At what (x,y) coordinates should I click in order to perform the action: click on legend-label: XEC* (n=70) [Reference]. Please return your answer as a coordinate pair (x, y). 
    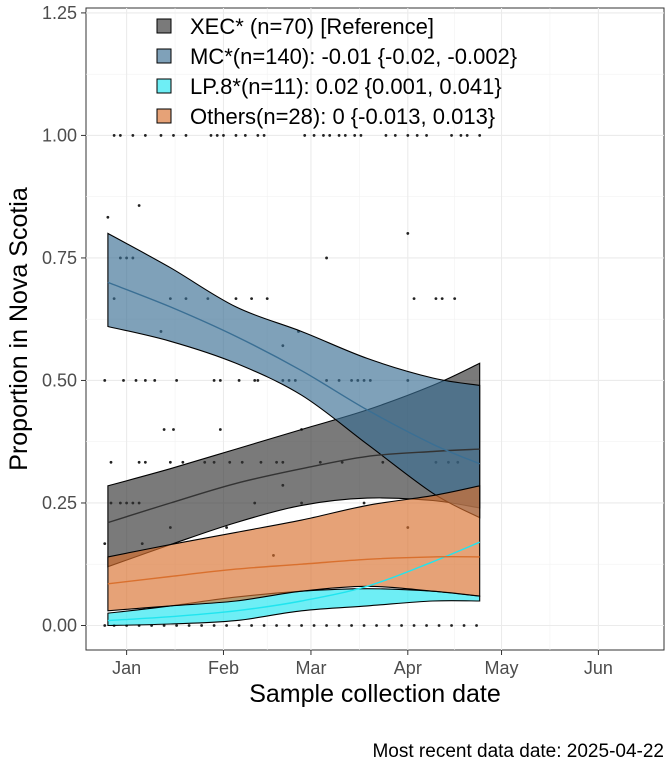
    Looking at the image, I should click on (312, 26).